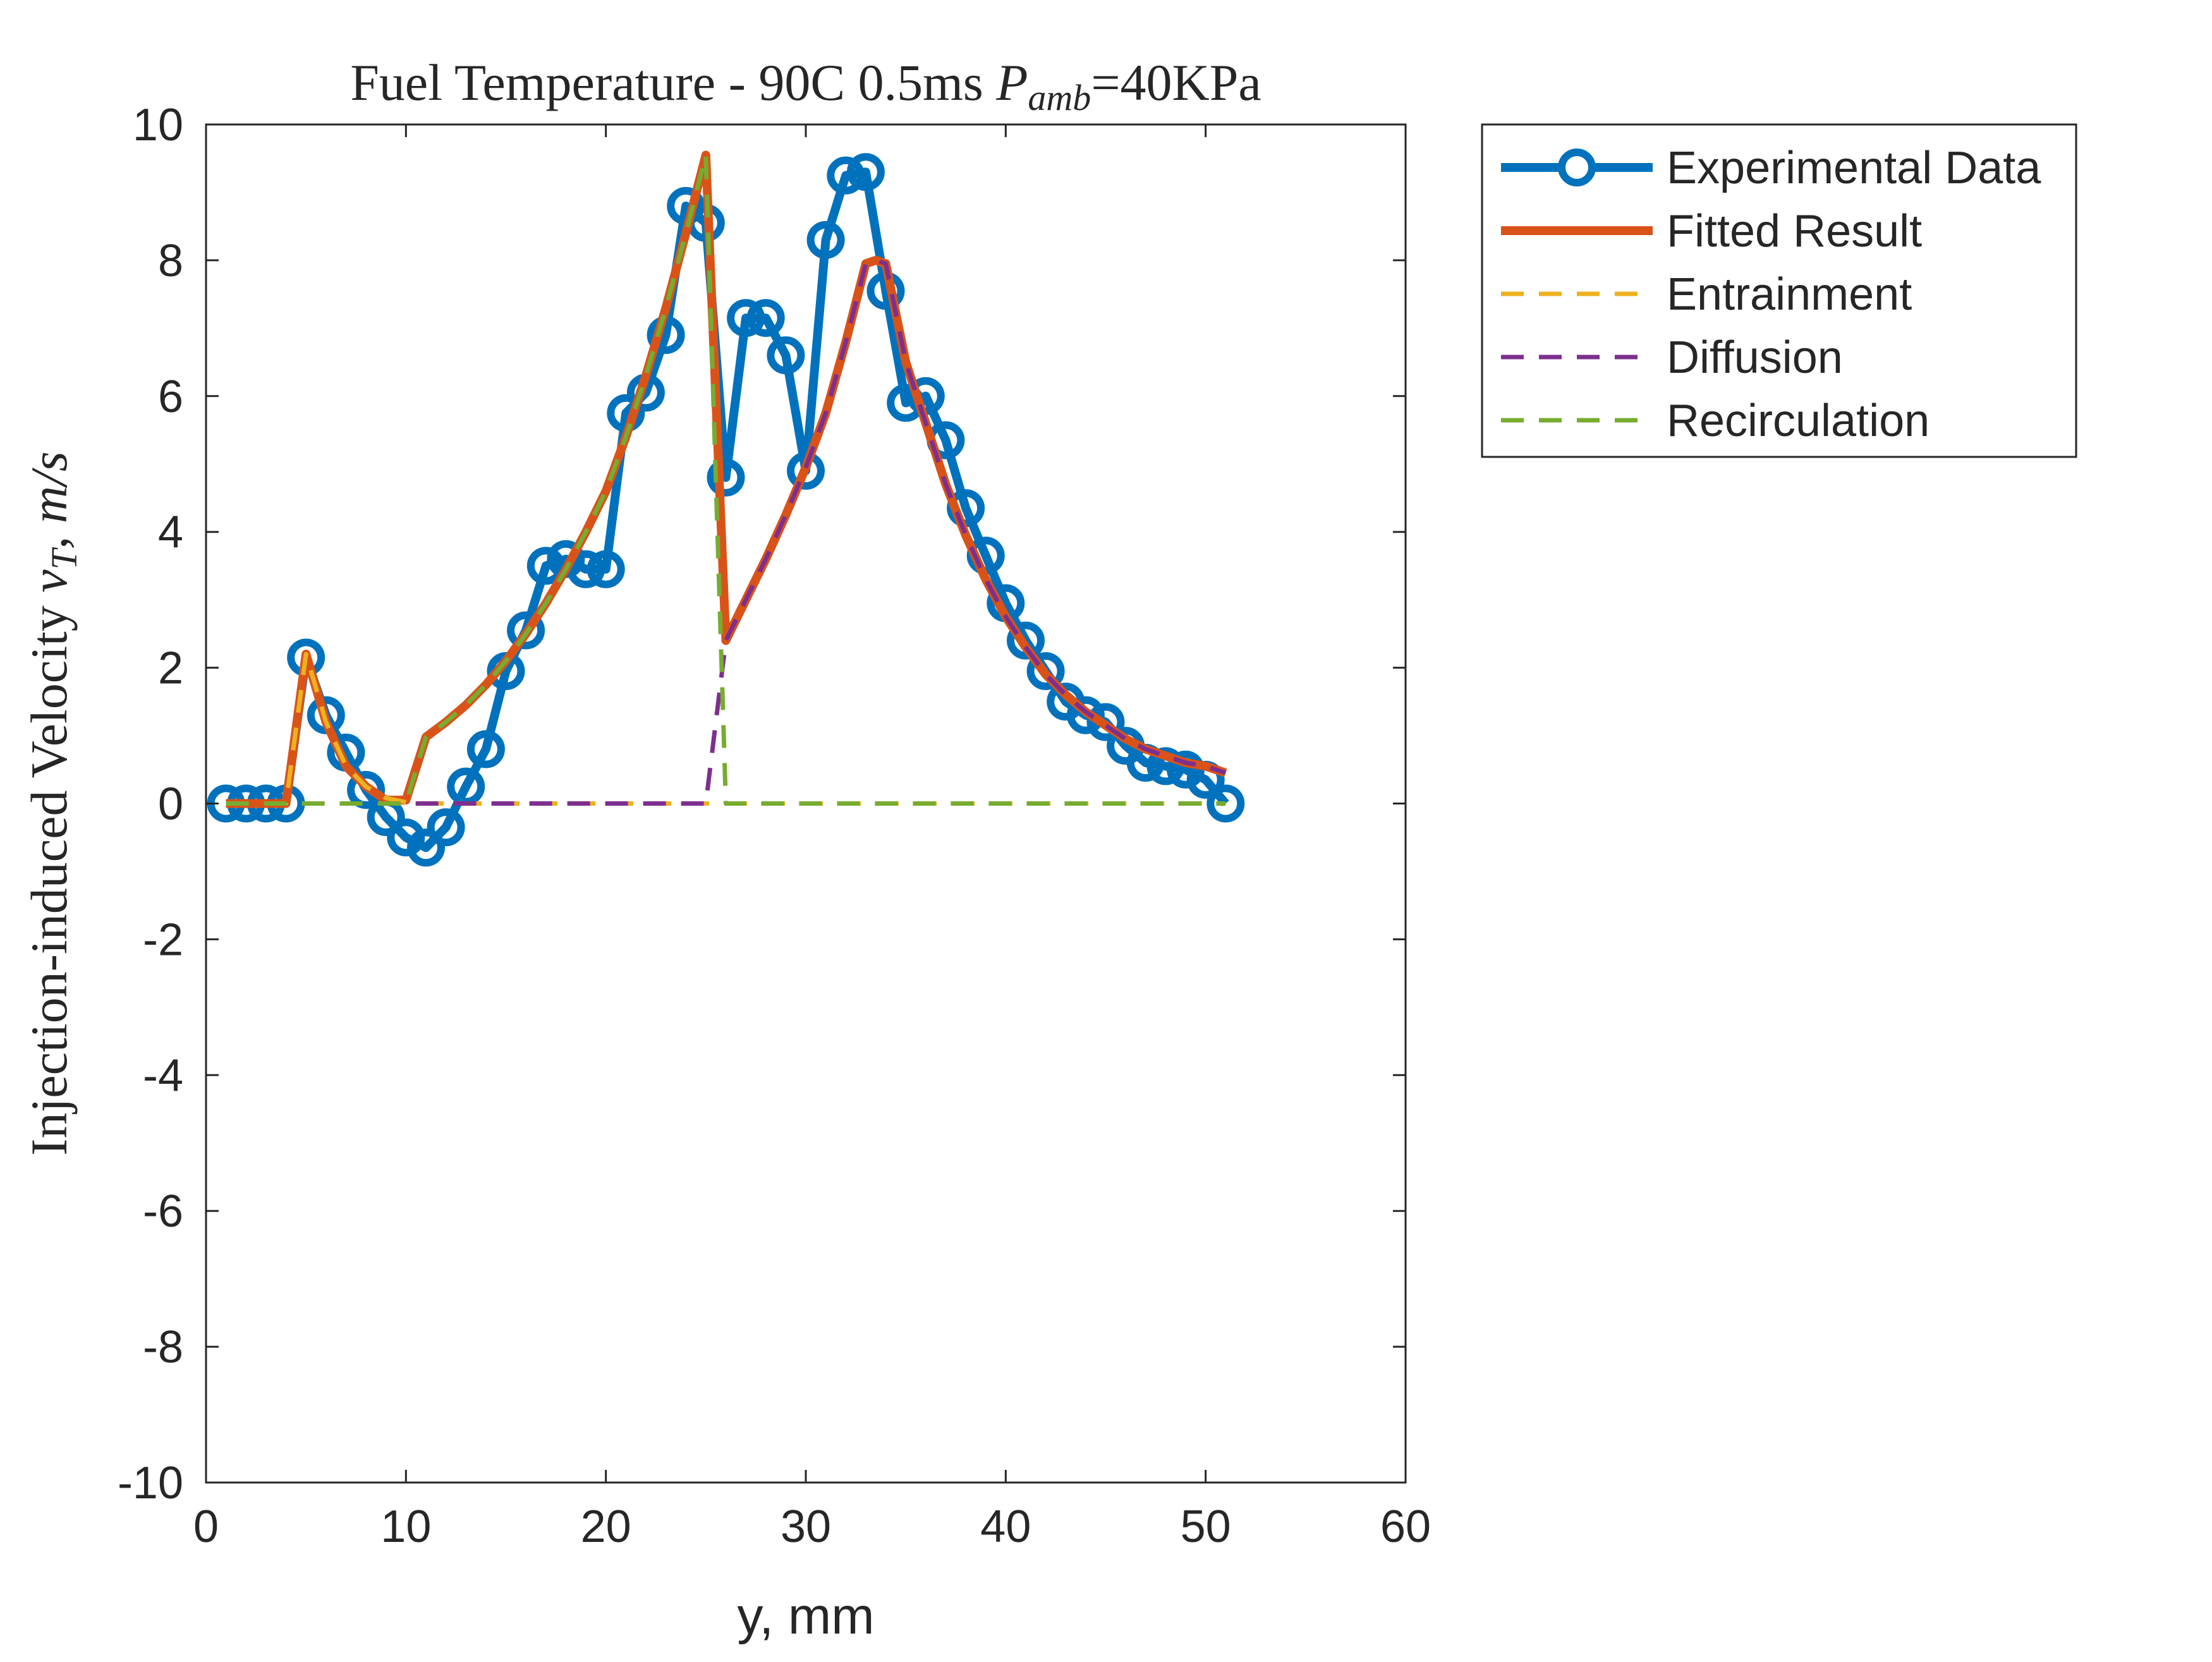 The image size is (2212, 1662). I want to click on legend-item: Experimental Data, so click(1771, 168).